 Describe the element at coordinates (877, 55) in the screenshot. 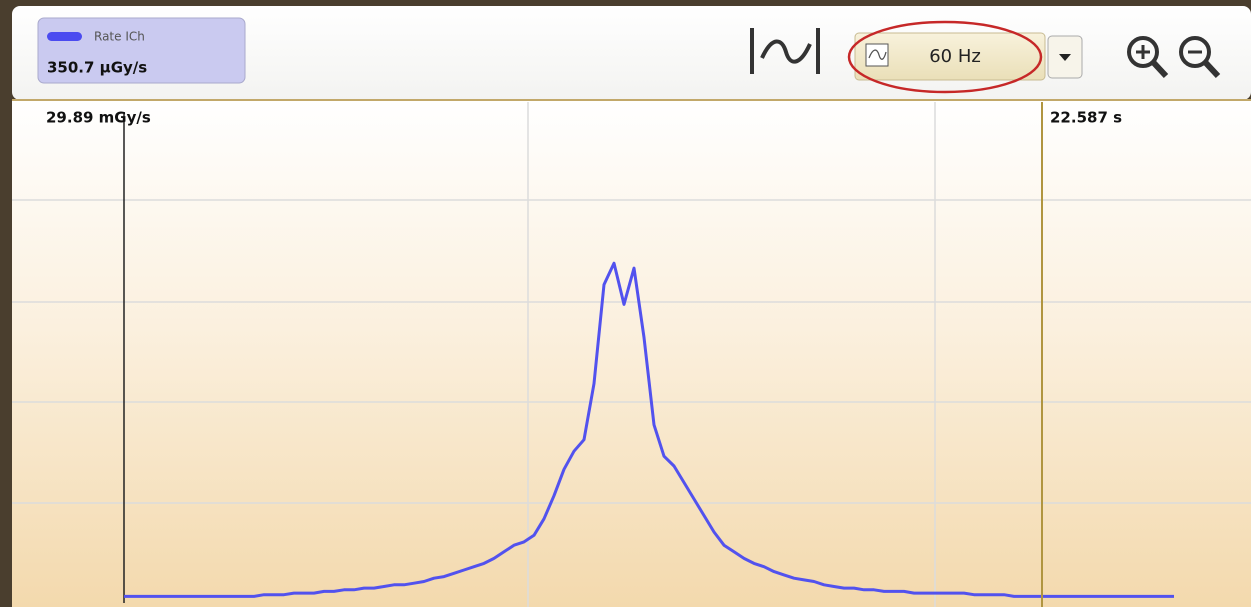

I see `dropdown-icon` at that location.